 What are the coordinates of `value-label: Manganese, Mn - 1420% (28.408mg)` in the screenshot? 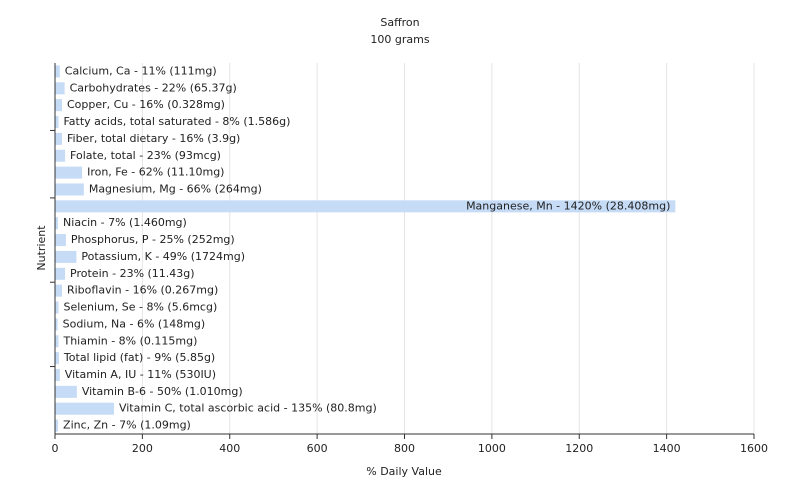 It's located at (568, 205).